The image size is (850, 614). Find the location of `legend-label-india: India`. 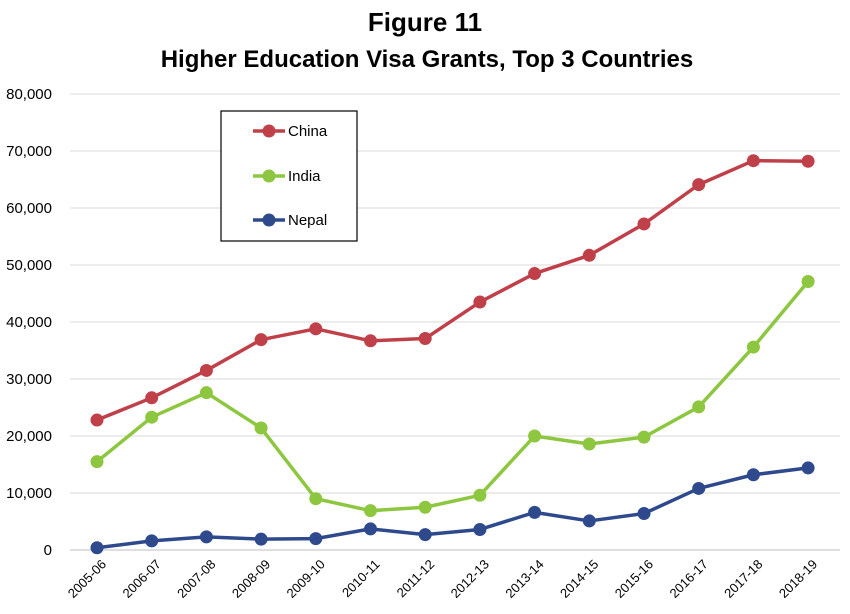

legend-label-india: India is located at coordinates (304, 176).